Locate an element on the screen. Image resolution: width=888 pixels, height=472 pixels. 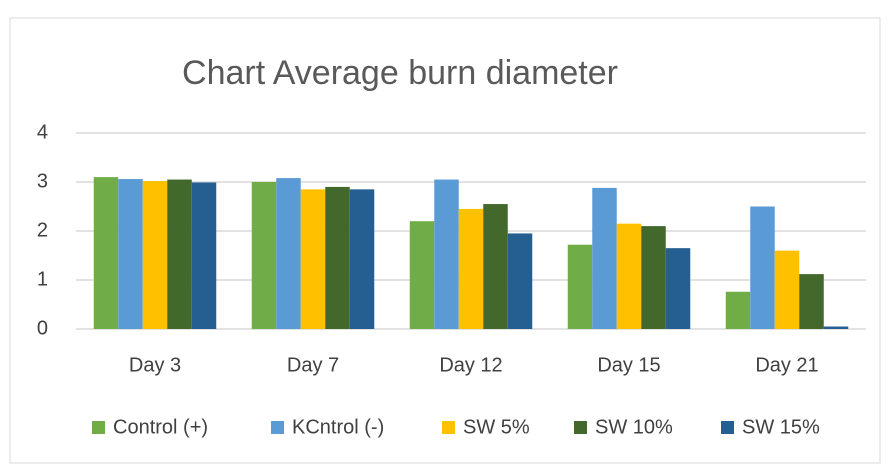
legend-label: SW 15% is located at coordinates (781, 427).